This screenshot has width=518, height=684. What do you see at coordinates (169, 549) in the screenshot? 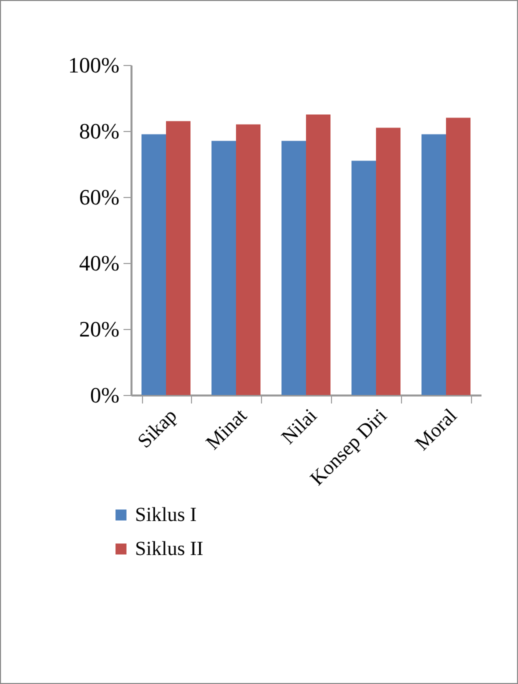
I see `legend-label: Siklus II` at bounding box center [169, 549].